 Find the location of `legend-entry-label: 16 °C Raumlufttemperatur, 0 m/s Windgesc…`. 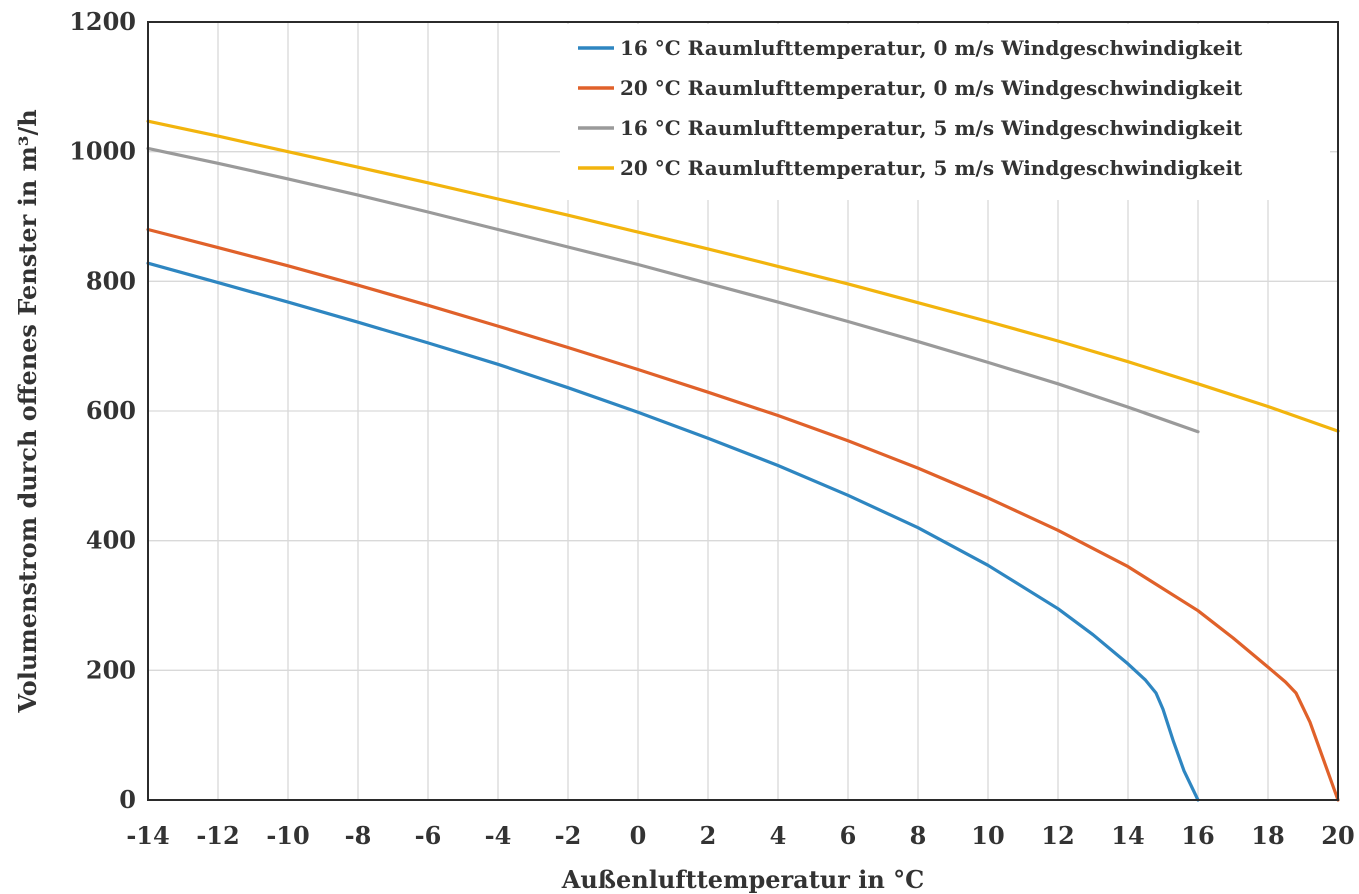

legend-entry-label: 16 °C Raumlufttemperatur, 0 m/s Windgesc… is located at coordinates (931, 48).